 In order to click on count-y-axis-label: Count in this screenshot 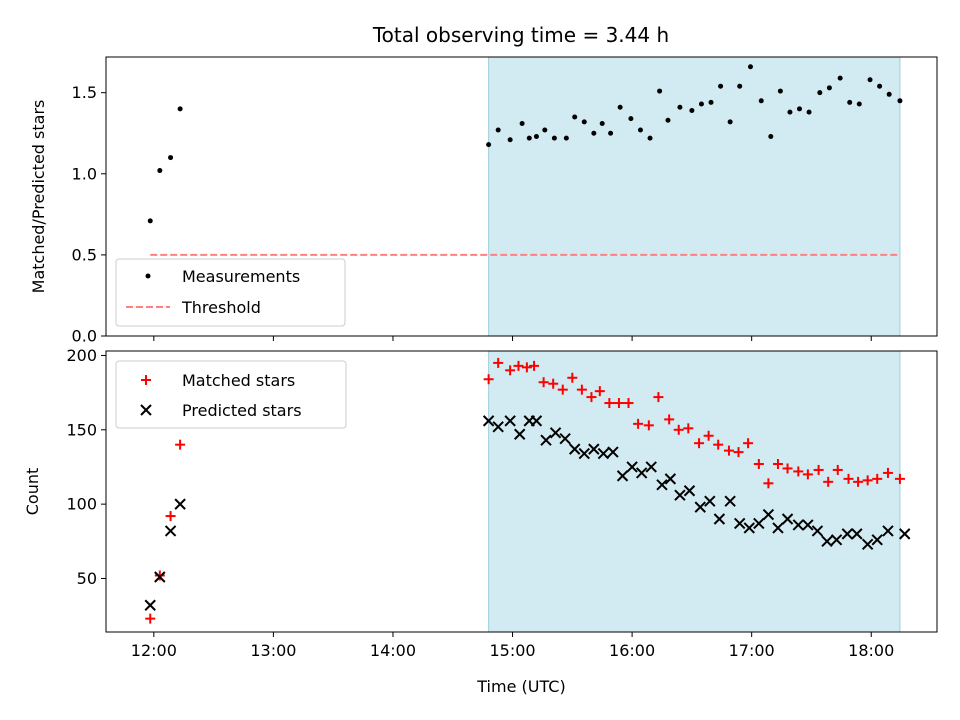, I will do `click(32, 492)`.